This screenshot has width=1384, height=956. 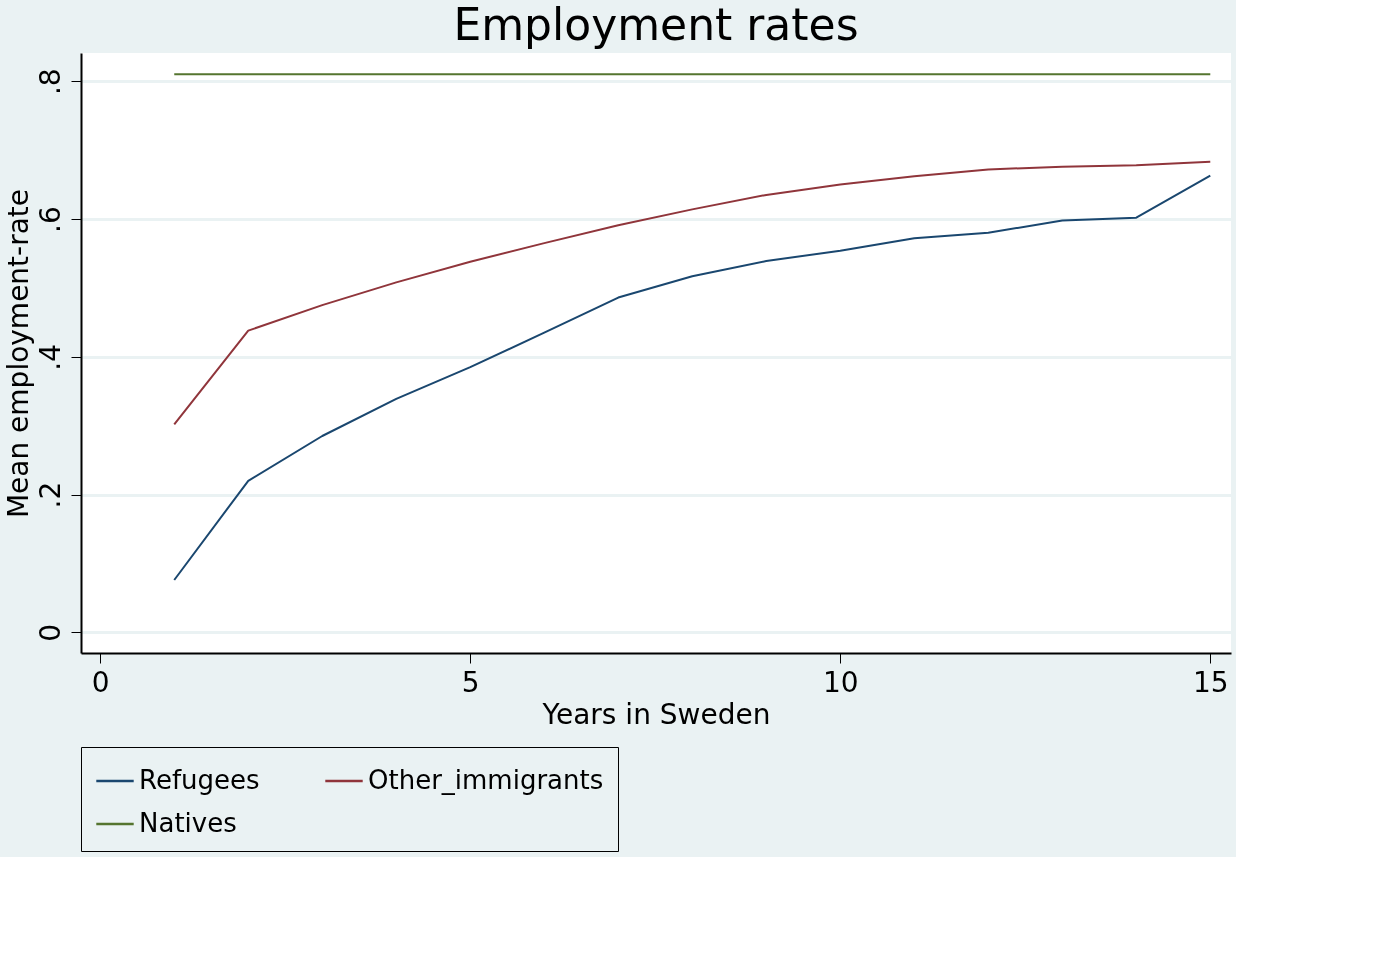 What do you see at coordinates (50, 632) in the screenshot?
I see `y-tick-label: 0` at bounding box center [50, 632].